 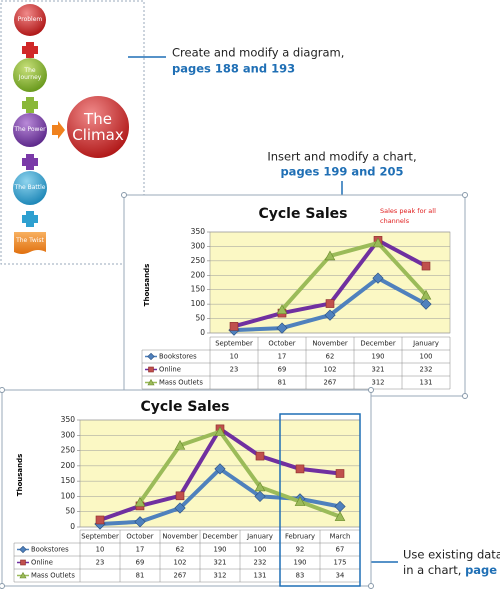 I want to click on node-label: Problem, so click(x=30, y=19).